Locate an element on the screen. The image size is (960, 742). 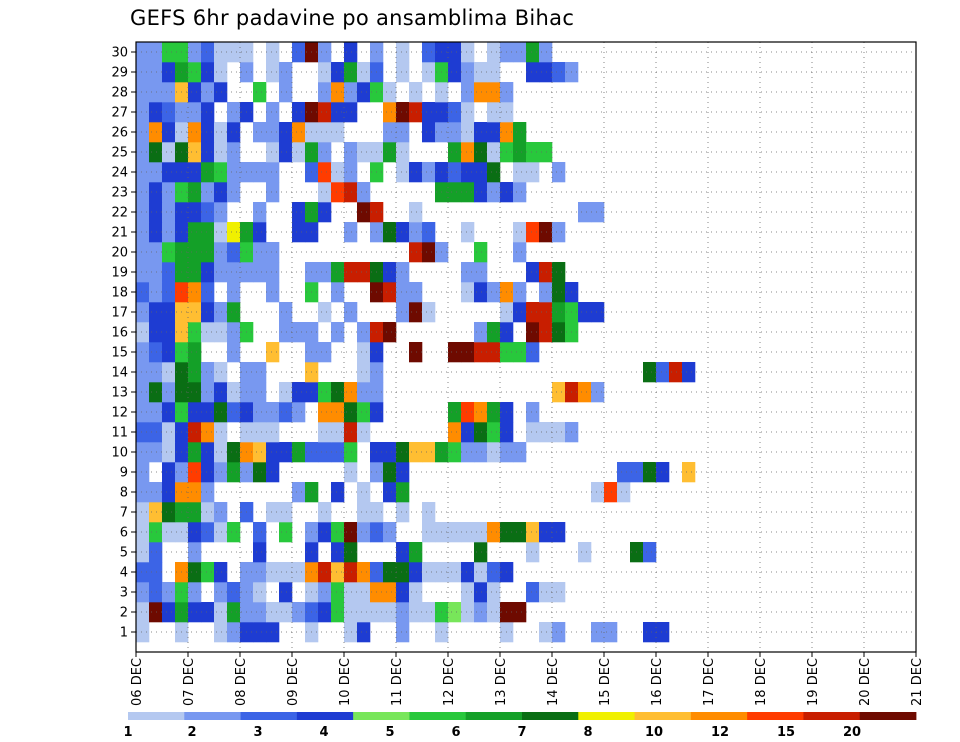
y-tick-label: 18 is located at coordinates (119, 293).